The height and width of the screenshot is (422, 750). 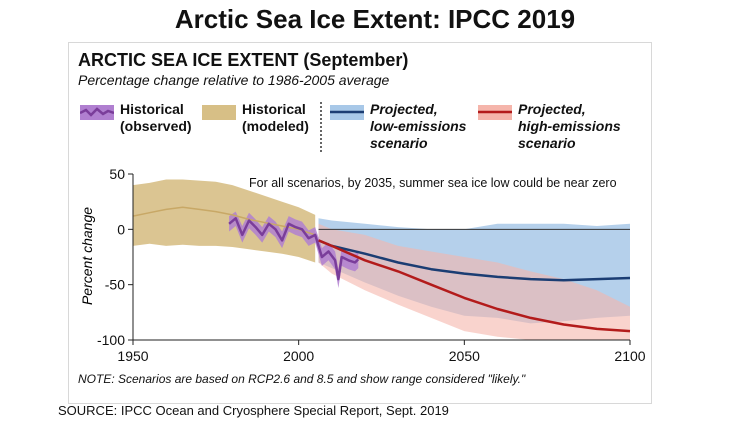 What do you see at coordinates (495, 112) in the screenshot?
I see `legend-swatch-high` at bounding box center [495, 112].